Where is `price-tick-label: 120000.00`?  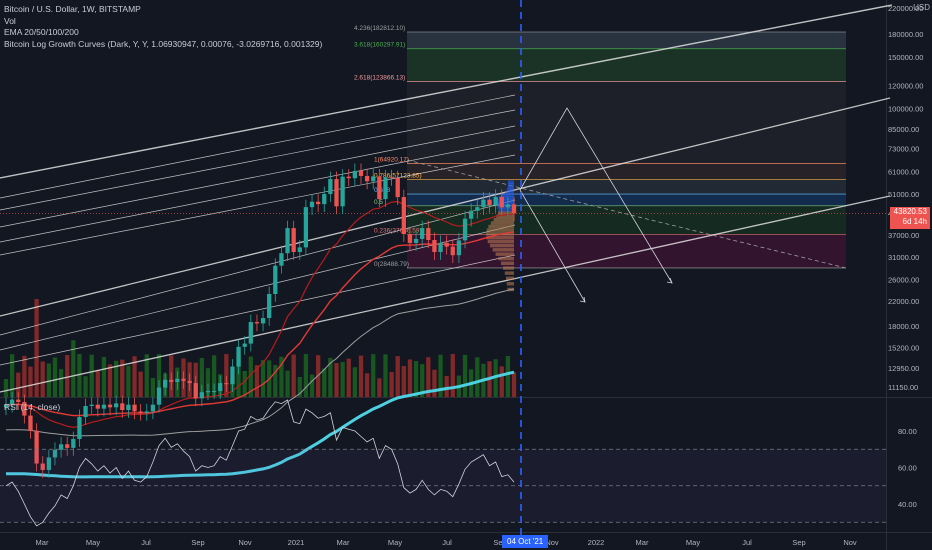 price-tick-label: 120000.00 is located at coordinates (905, 85).